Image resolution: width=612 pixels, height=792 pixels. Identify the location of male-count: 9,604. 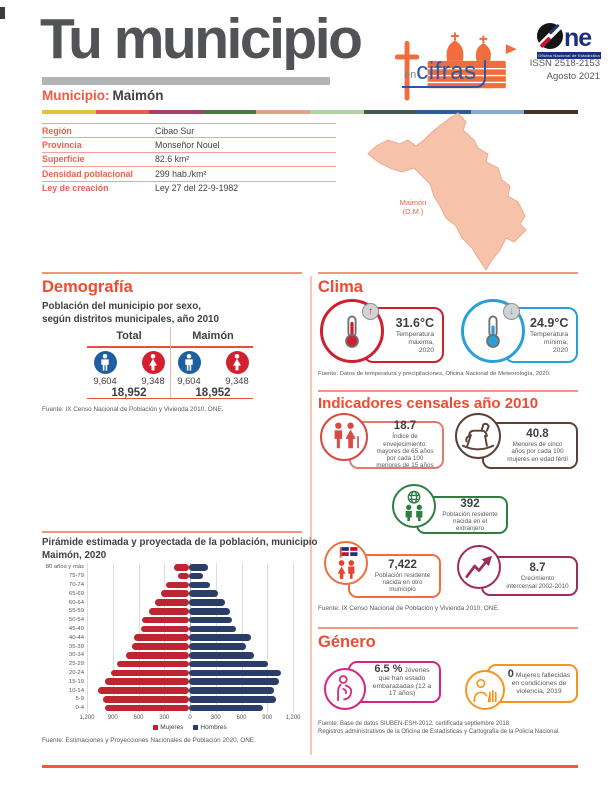
(105, 368).